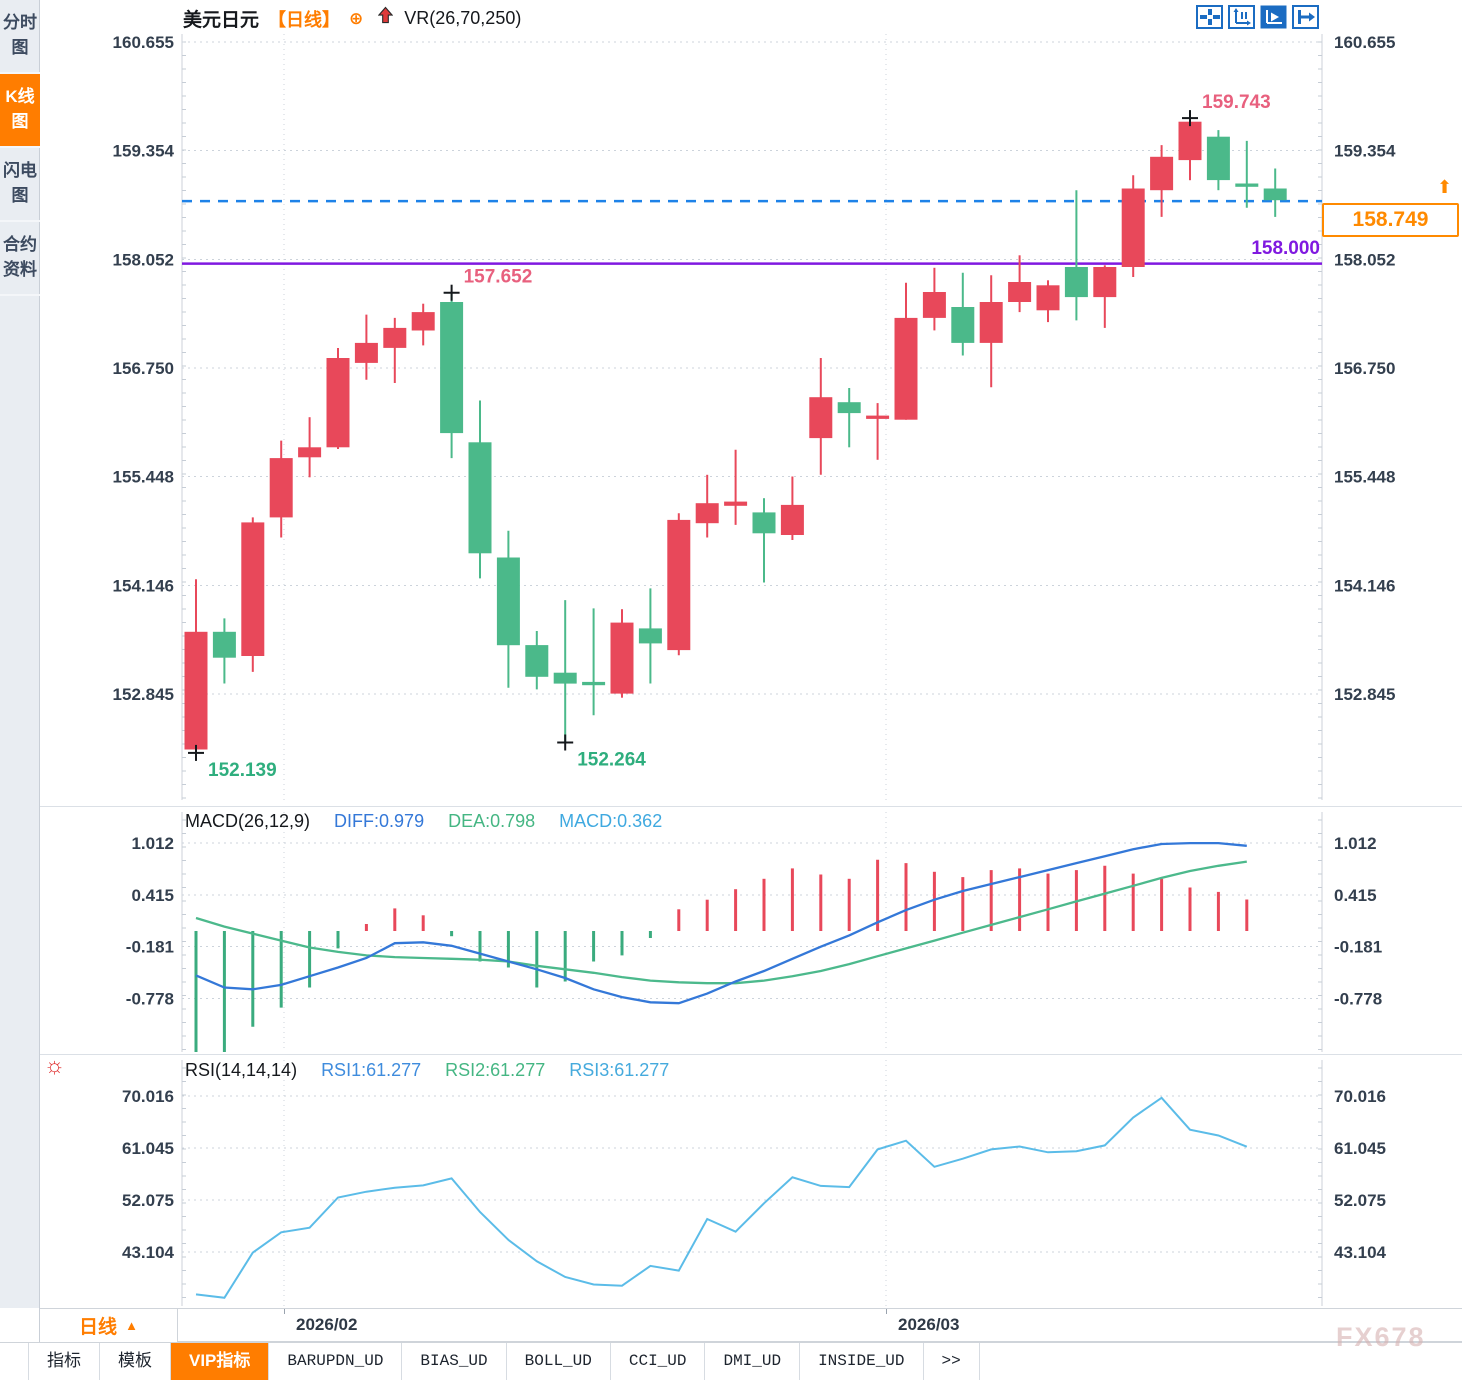 The image size is (1462, 1380). What do you see at coordinates (221, 20) in the screenshot?
I see `symbol-title: 美元日元` at bounding box center [221, 20].